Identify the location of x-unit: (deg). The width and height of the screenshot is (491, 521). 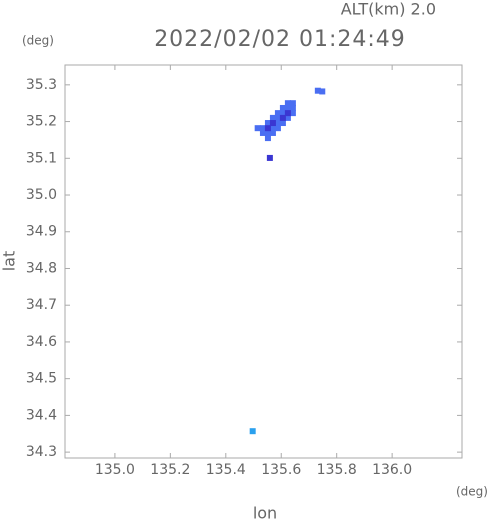
(472, 492).